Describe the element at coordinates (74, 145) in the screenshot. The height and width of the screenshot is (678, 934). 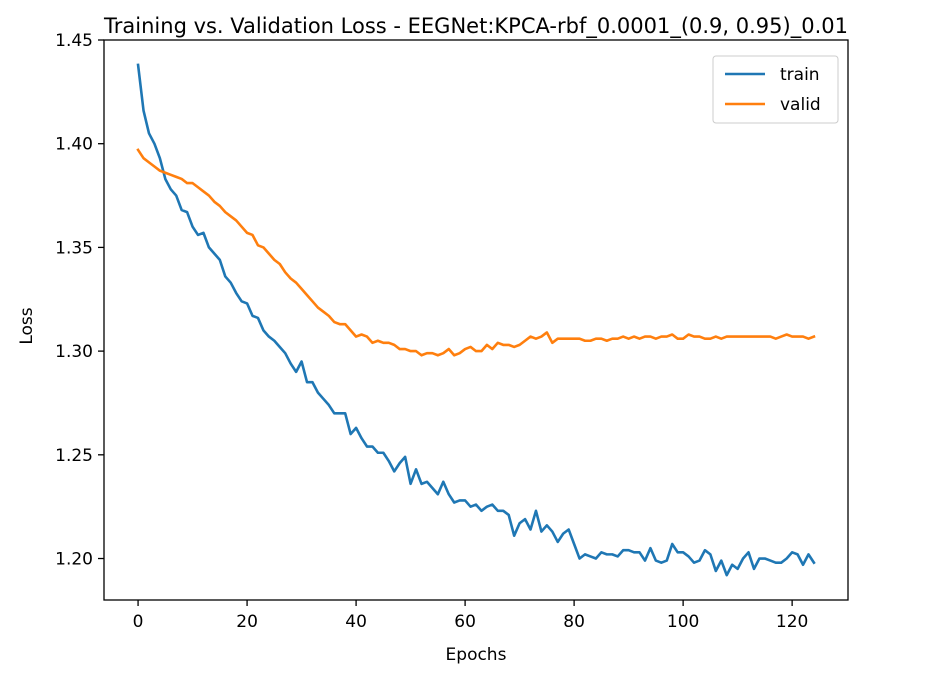
I see `y-tick-label: 1.40` at that location.